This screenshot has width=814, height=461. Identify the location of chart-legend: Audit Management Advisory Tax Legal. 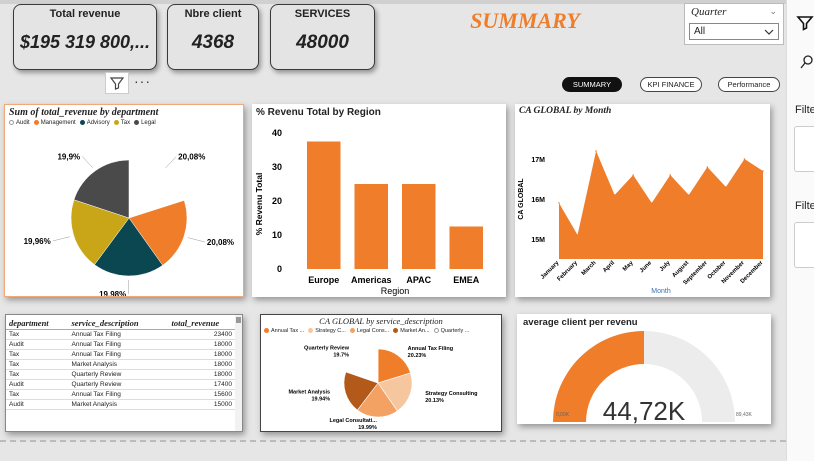
(124, 123).